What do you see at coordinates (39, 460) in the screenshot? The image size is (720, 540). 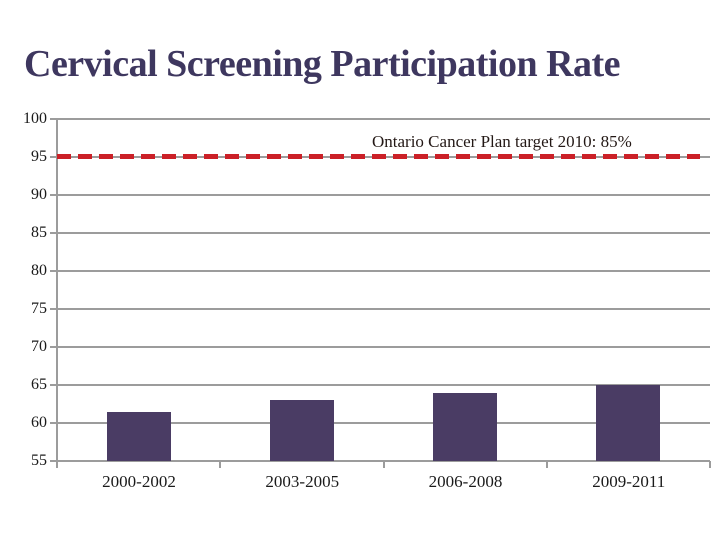 I see `y-axis-tick-label: 55` at bounding box center [39, 460].